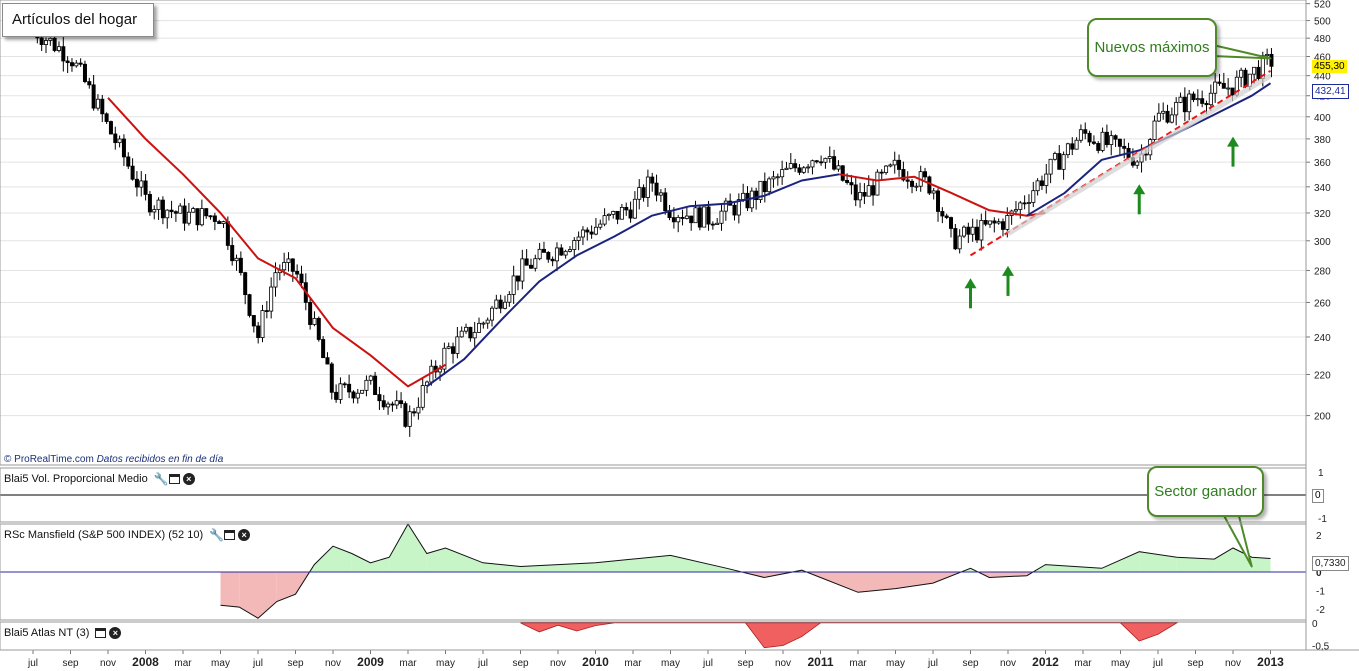 The height and width of the screenshot is (671, 1359). What do you see at coordinates (370, 662) in the screenshot?
I see `x-tick-label: 2009` at bounding box center [370, 662].